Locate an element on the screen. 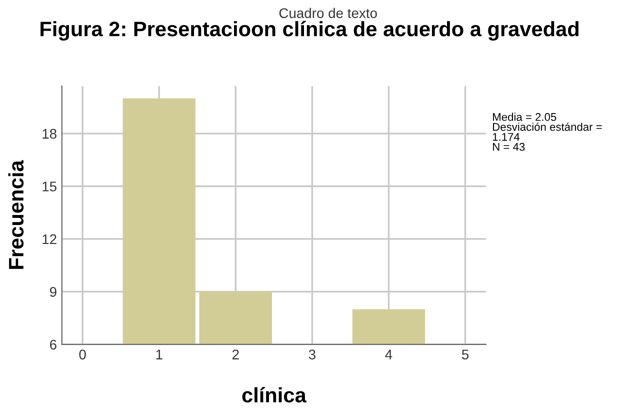 The image size is (619, 410). y-tick-label: 6 is located at coordinates (53, 345).